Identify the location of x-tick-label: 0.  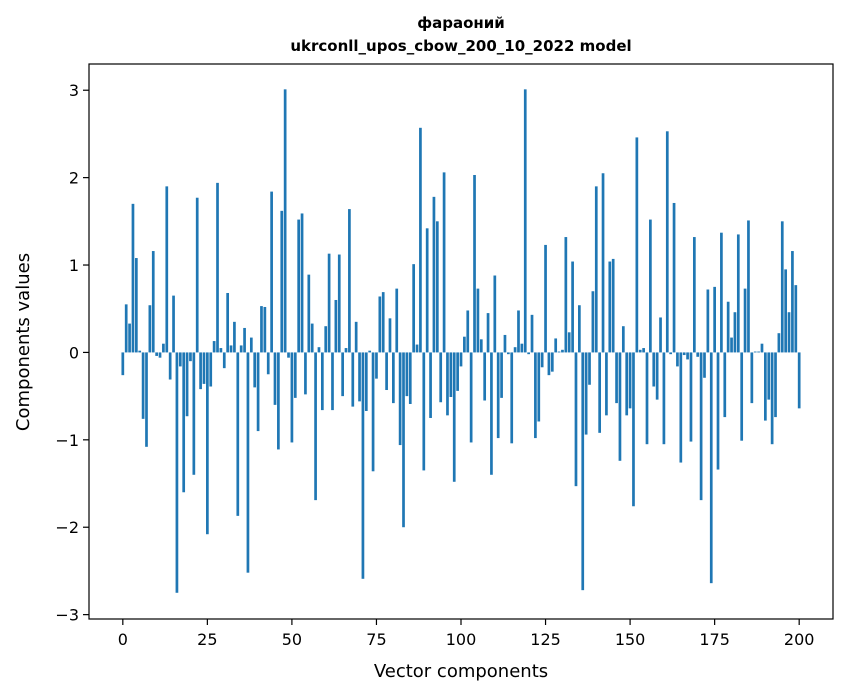
(123, 639).